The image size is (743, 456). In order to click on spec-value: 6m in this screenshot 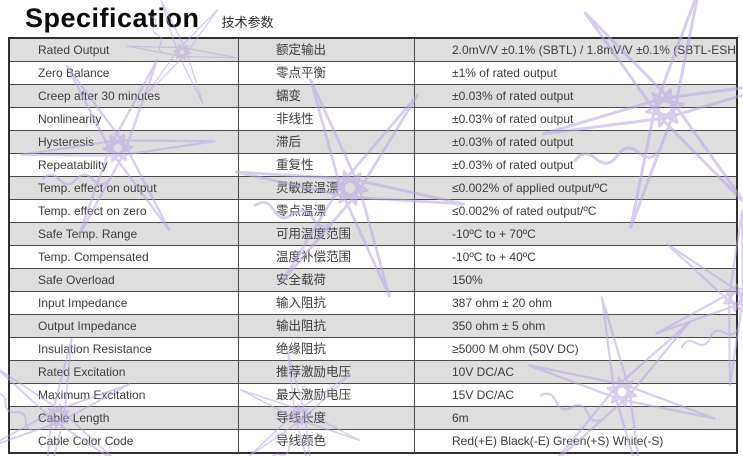, I will do `click(460, 418)`.